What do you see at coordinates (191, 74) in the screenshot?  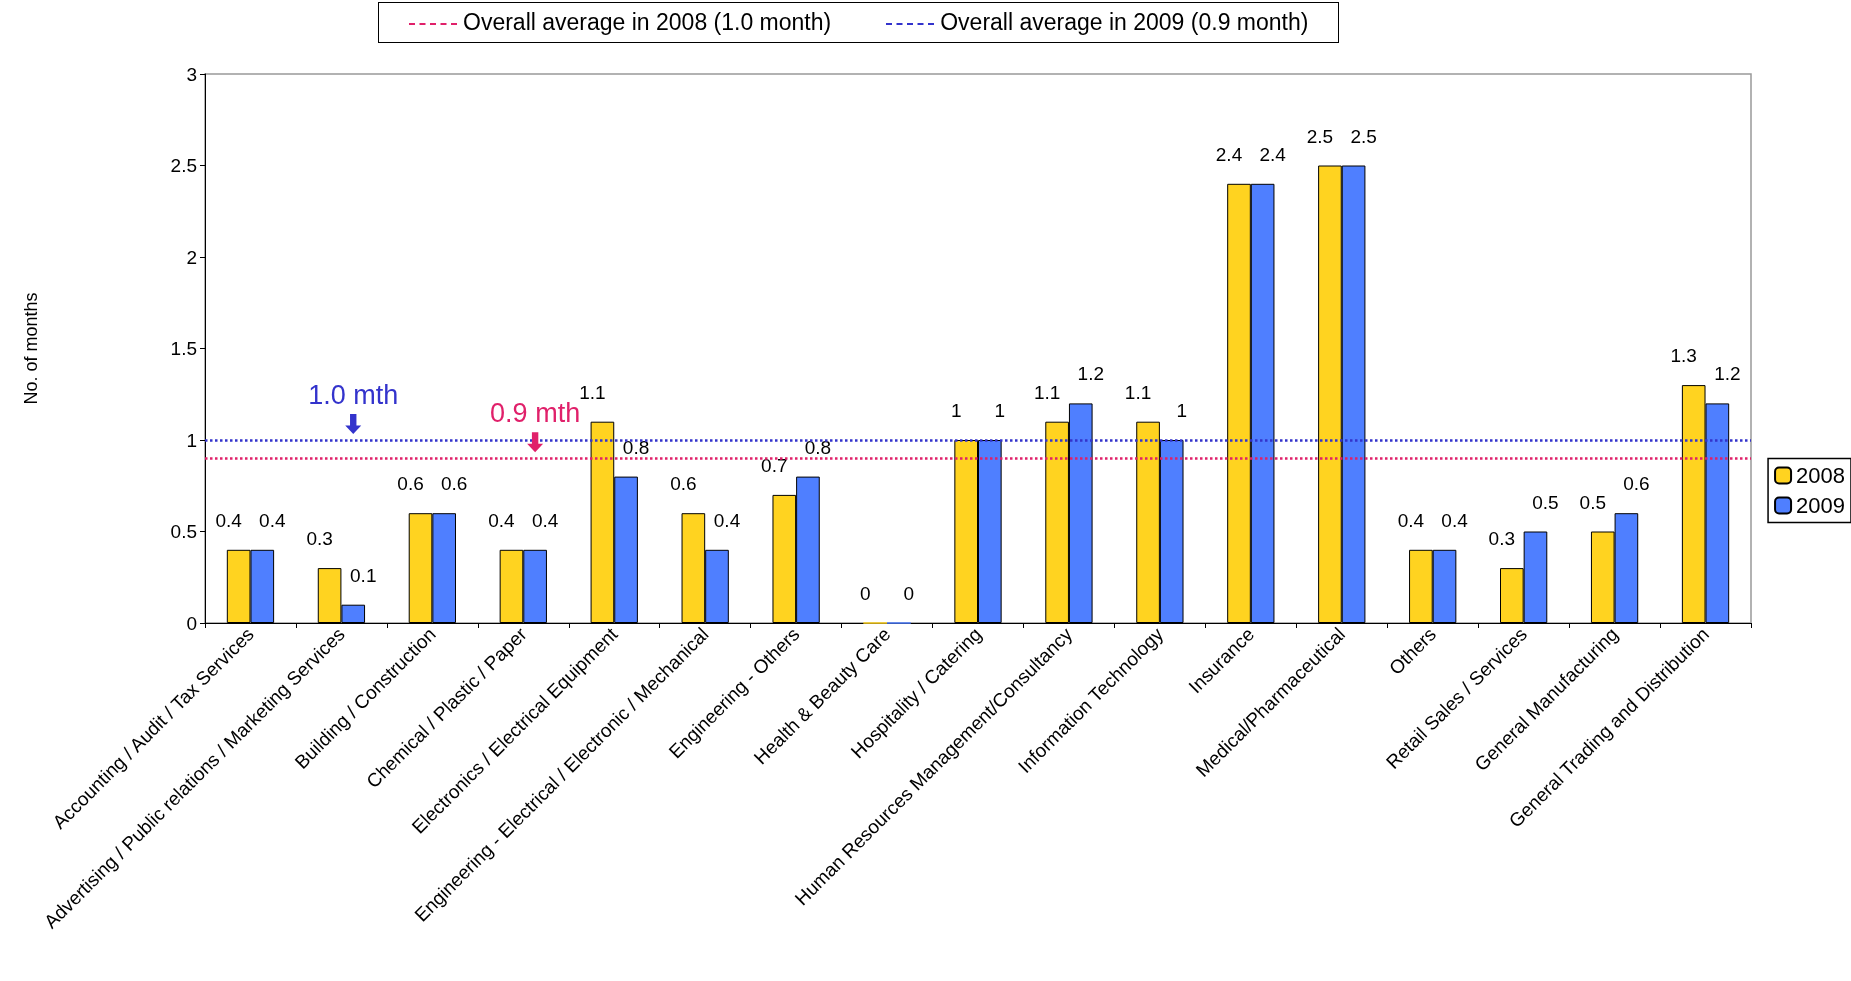 I see `y-tick-label: 3` at bounding box center [191, 74].